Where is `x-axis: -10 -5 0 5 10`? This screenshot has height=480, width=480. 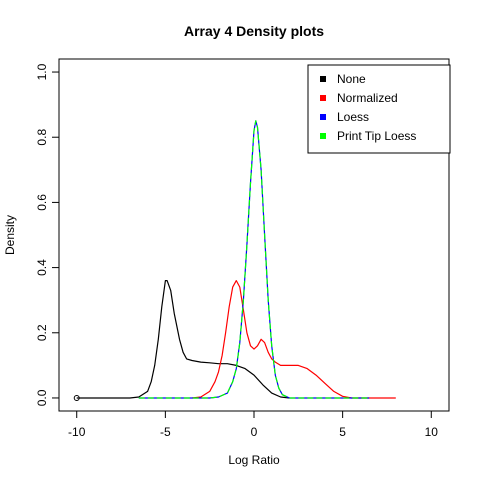 x-axis: -10 -5 0 5 10 is located at coordinates (253, 424).